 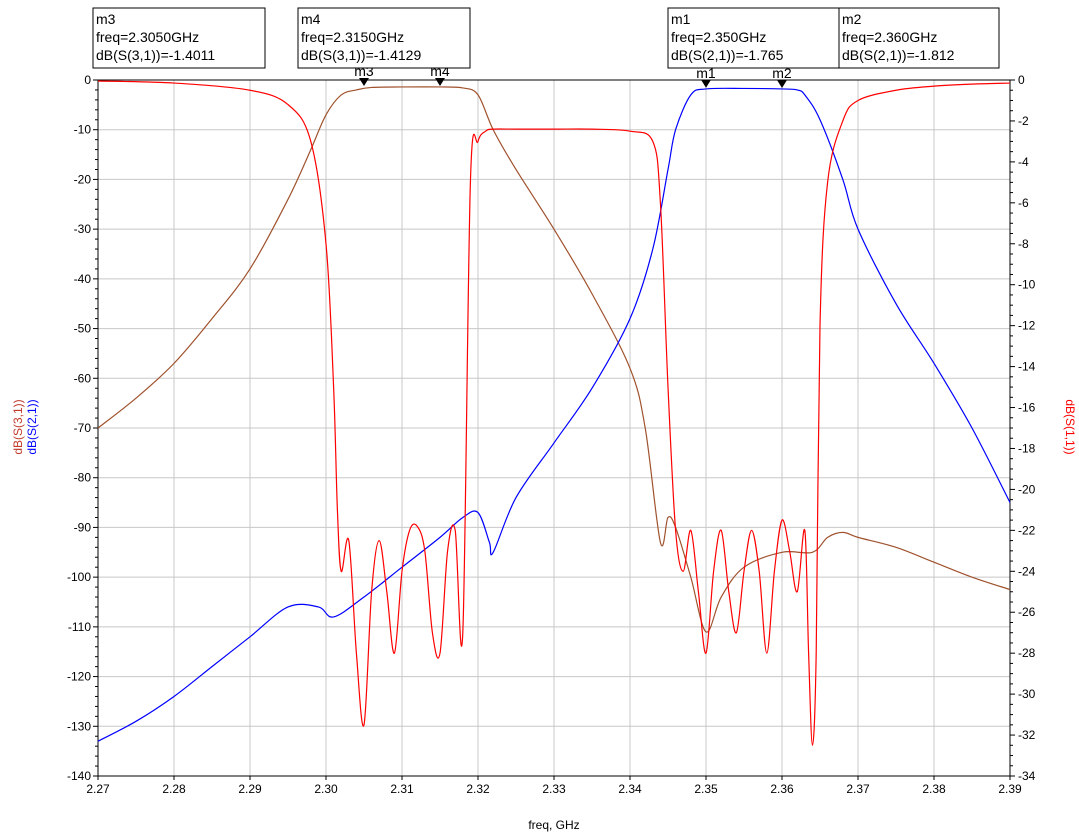 I want to click on marker-readout-line: freq=2.350GHz, so click(x=718, y=37).